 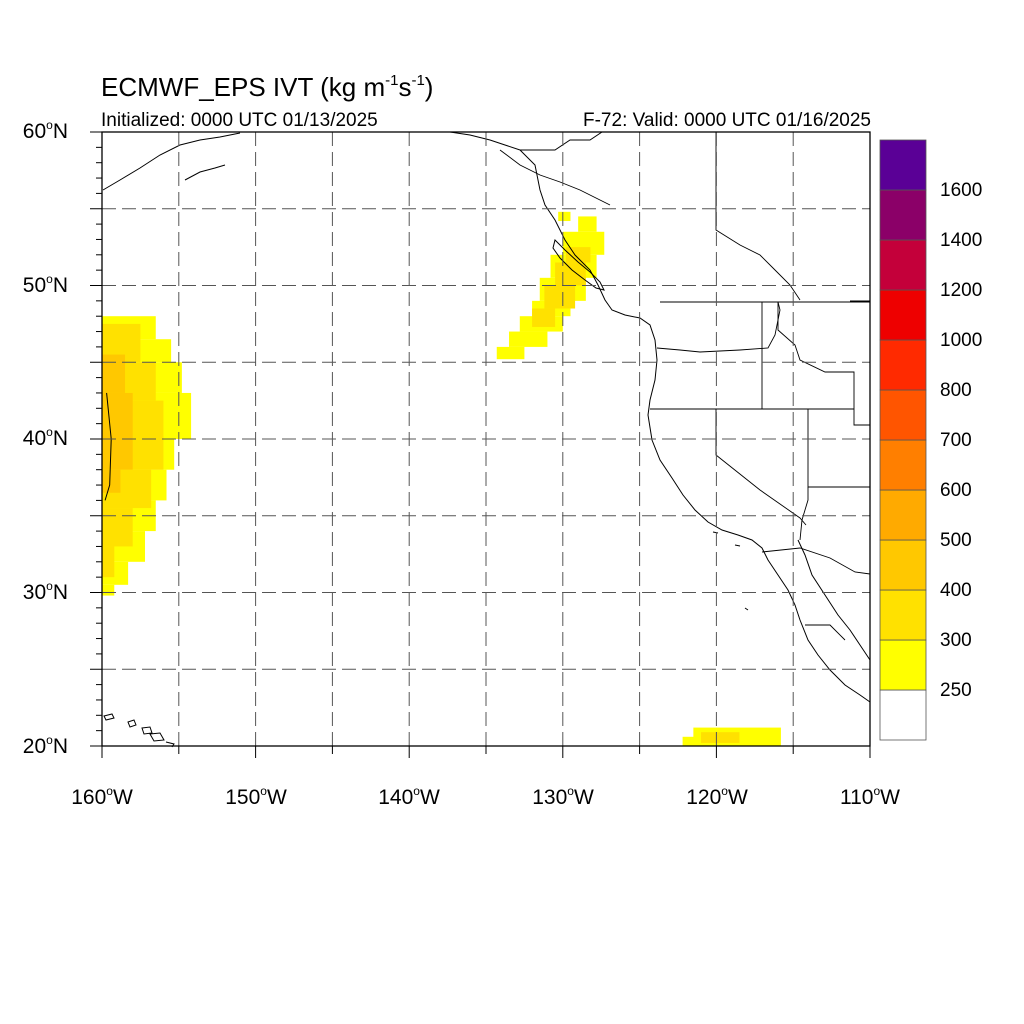 I want to click on ivt-contour-line, so click(x=108, y=446).